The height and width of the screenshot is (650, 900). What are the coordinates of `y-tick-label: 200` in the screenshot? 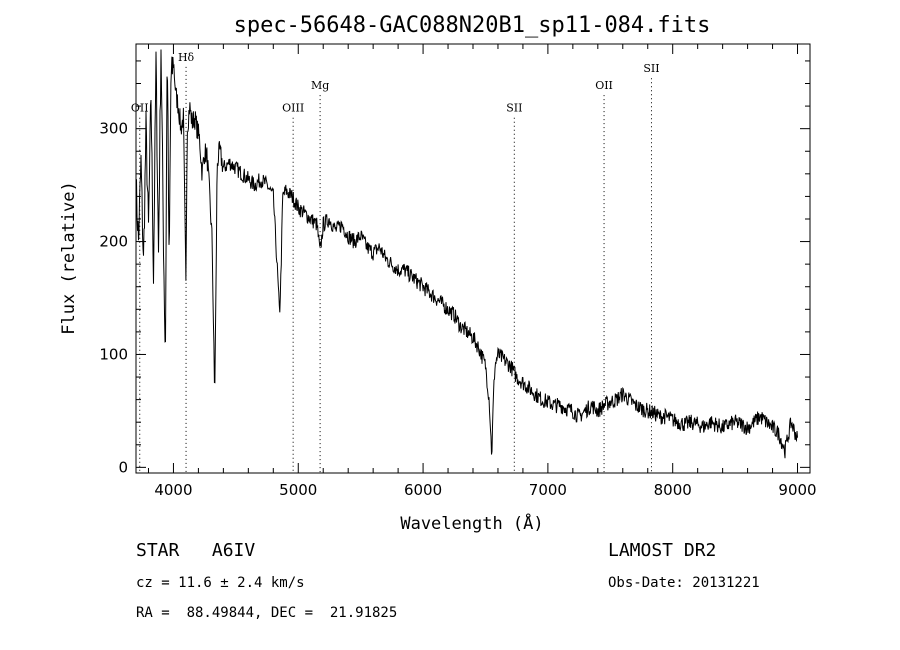 It's located at (113, 242).